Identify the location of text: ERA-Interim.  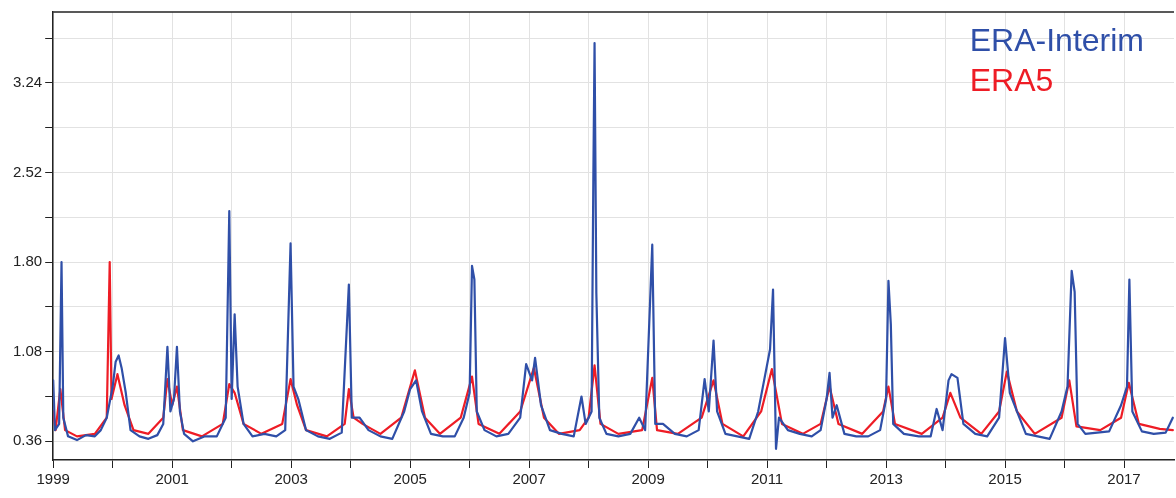
(1056, 39).